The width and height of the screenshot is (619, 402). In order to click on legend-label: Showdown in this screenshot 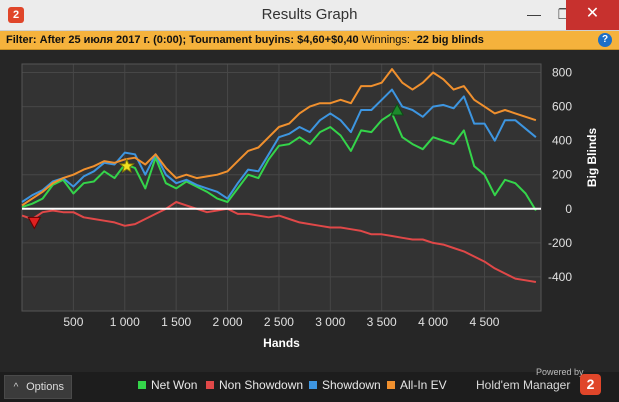, I will do `click(351, 385)`.